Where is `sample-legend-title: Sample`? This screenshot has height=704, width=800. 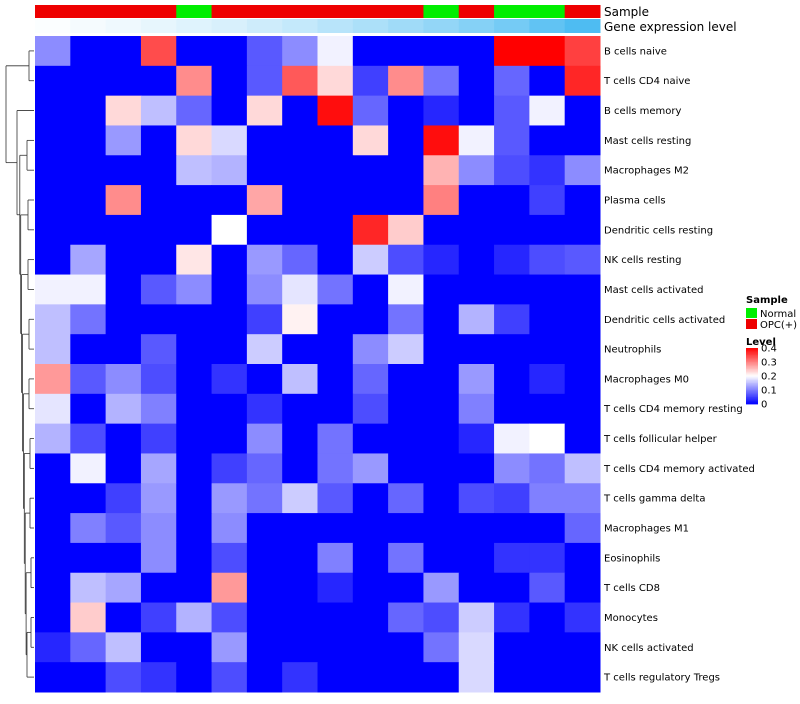 sample-legend-title: Sample is located at coordinates (767, 300).